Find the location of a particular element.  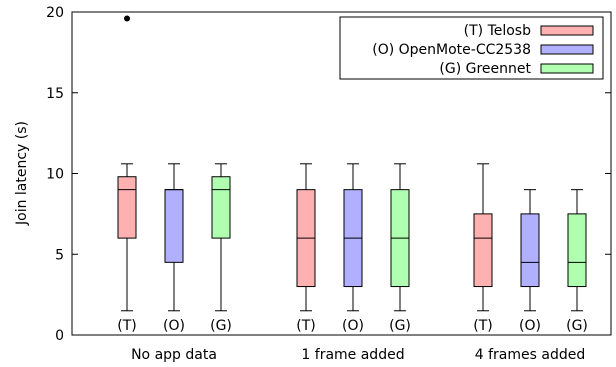

outlier-point is located at coordinates (127, 18).